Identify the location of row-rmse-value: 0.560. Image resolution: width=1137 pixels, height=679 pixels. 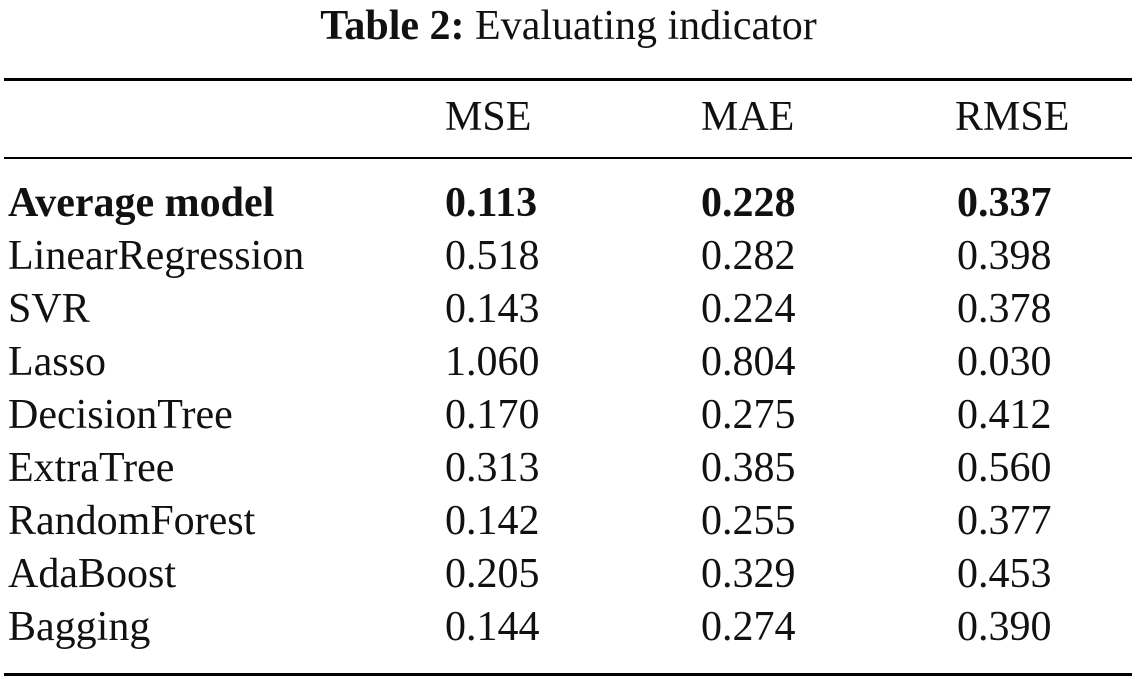
(1004, 468).